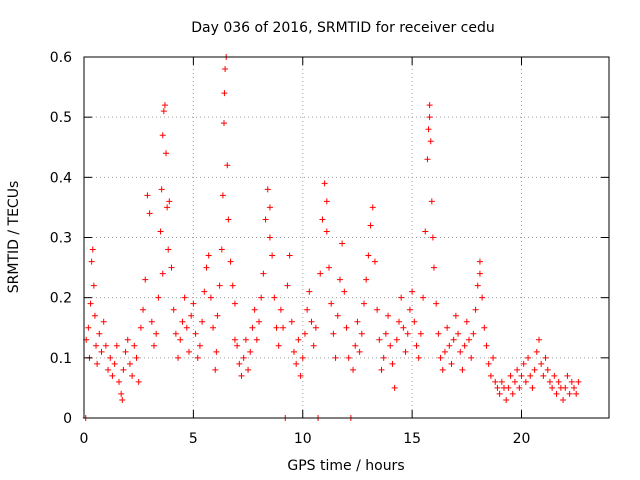  What do you see at coordinates (61, 178) in the screenshot?
I see `y-tick-label: 0.4` at bounding box center [61, 178].